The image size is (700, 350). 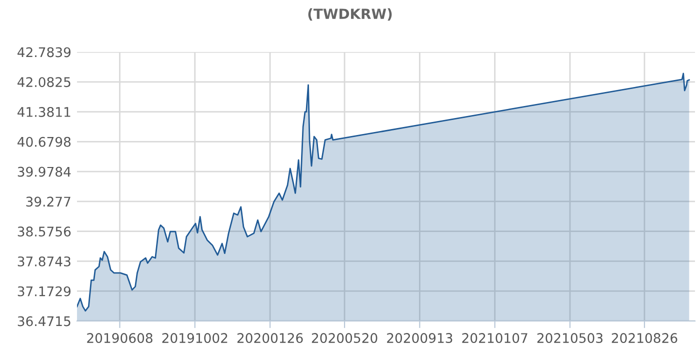 I want to click on y-tick-label: 37.1729, so click(x=44, y=291).